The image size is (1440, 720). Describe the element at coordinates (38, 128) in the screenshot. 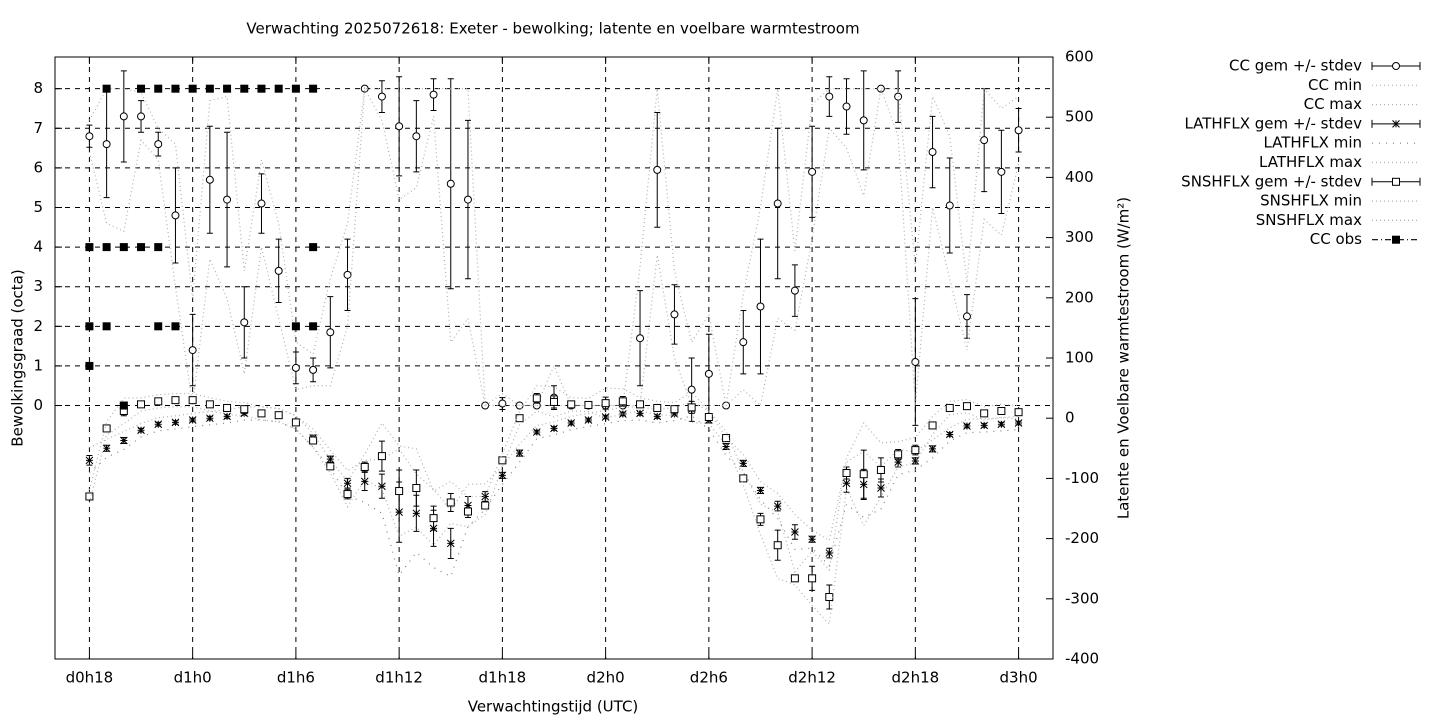

I see `y-tick-label: 7` at that location.